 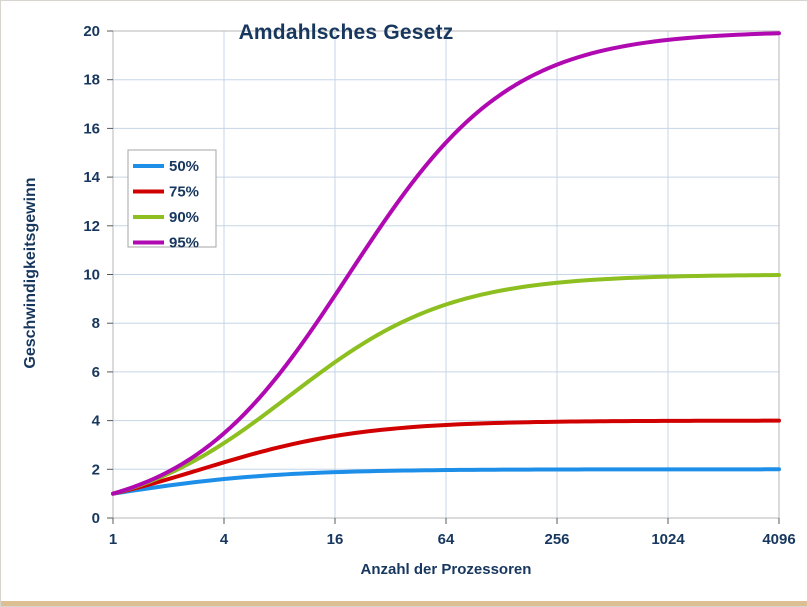 What do you see at coordinates (184, 243) in the screenshot?
I see `legend-label-95%: 95%` at bounding box center [184, 243].